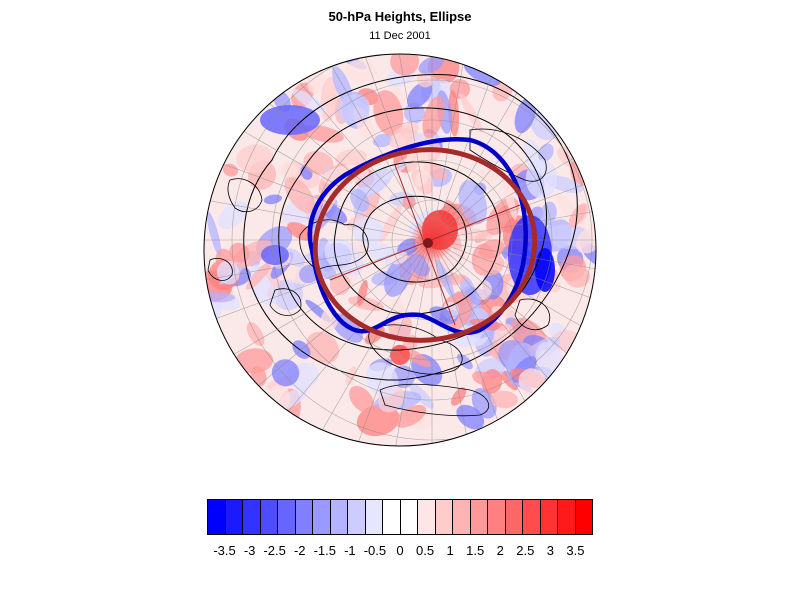 The height and width of the screenshot is (600, 800). Describe the element at coordinates (500, 550) in the screenshot. I see `colorbar-tick-label: 2` at that location.